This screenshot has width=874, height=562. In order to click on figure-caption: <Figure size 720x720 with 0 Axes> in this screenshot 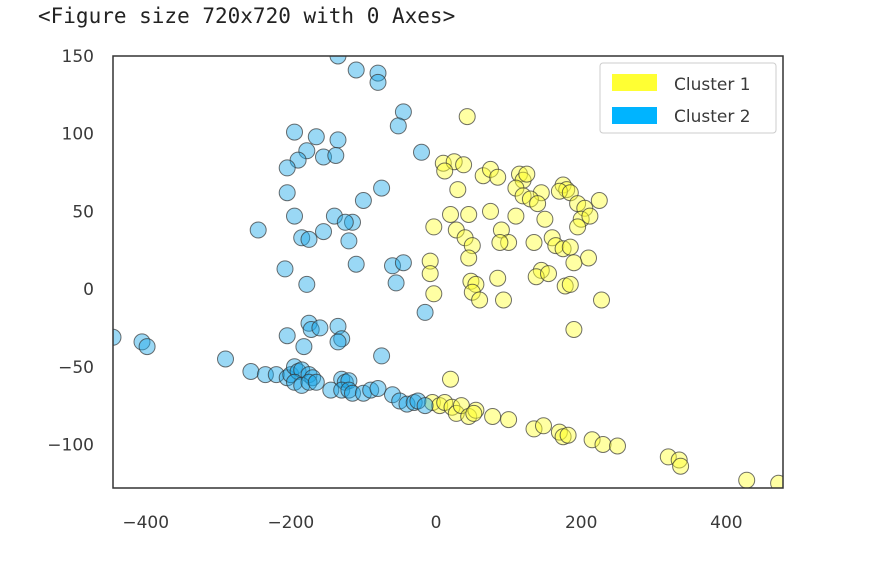, I will do `click(247, 16)`.